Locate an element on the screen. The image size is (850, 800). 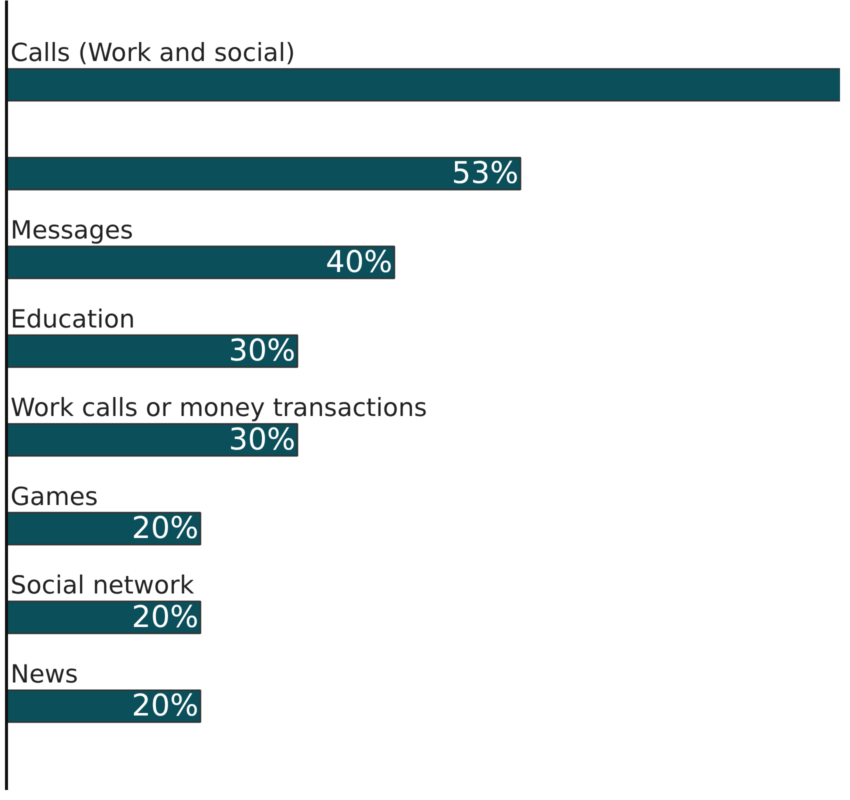
y-tick-label: Messages is located at coordinates (72, 230).